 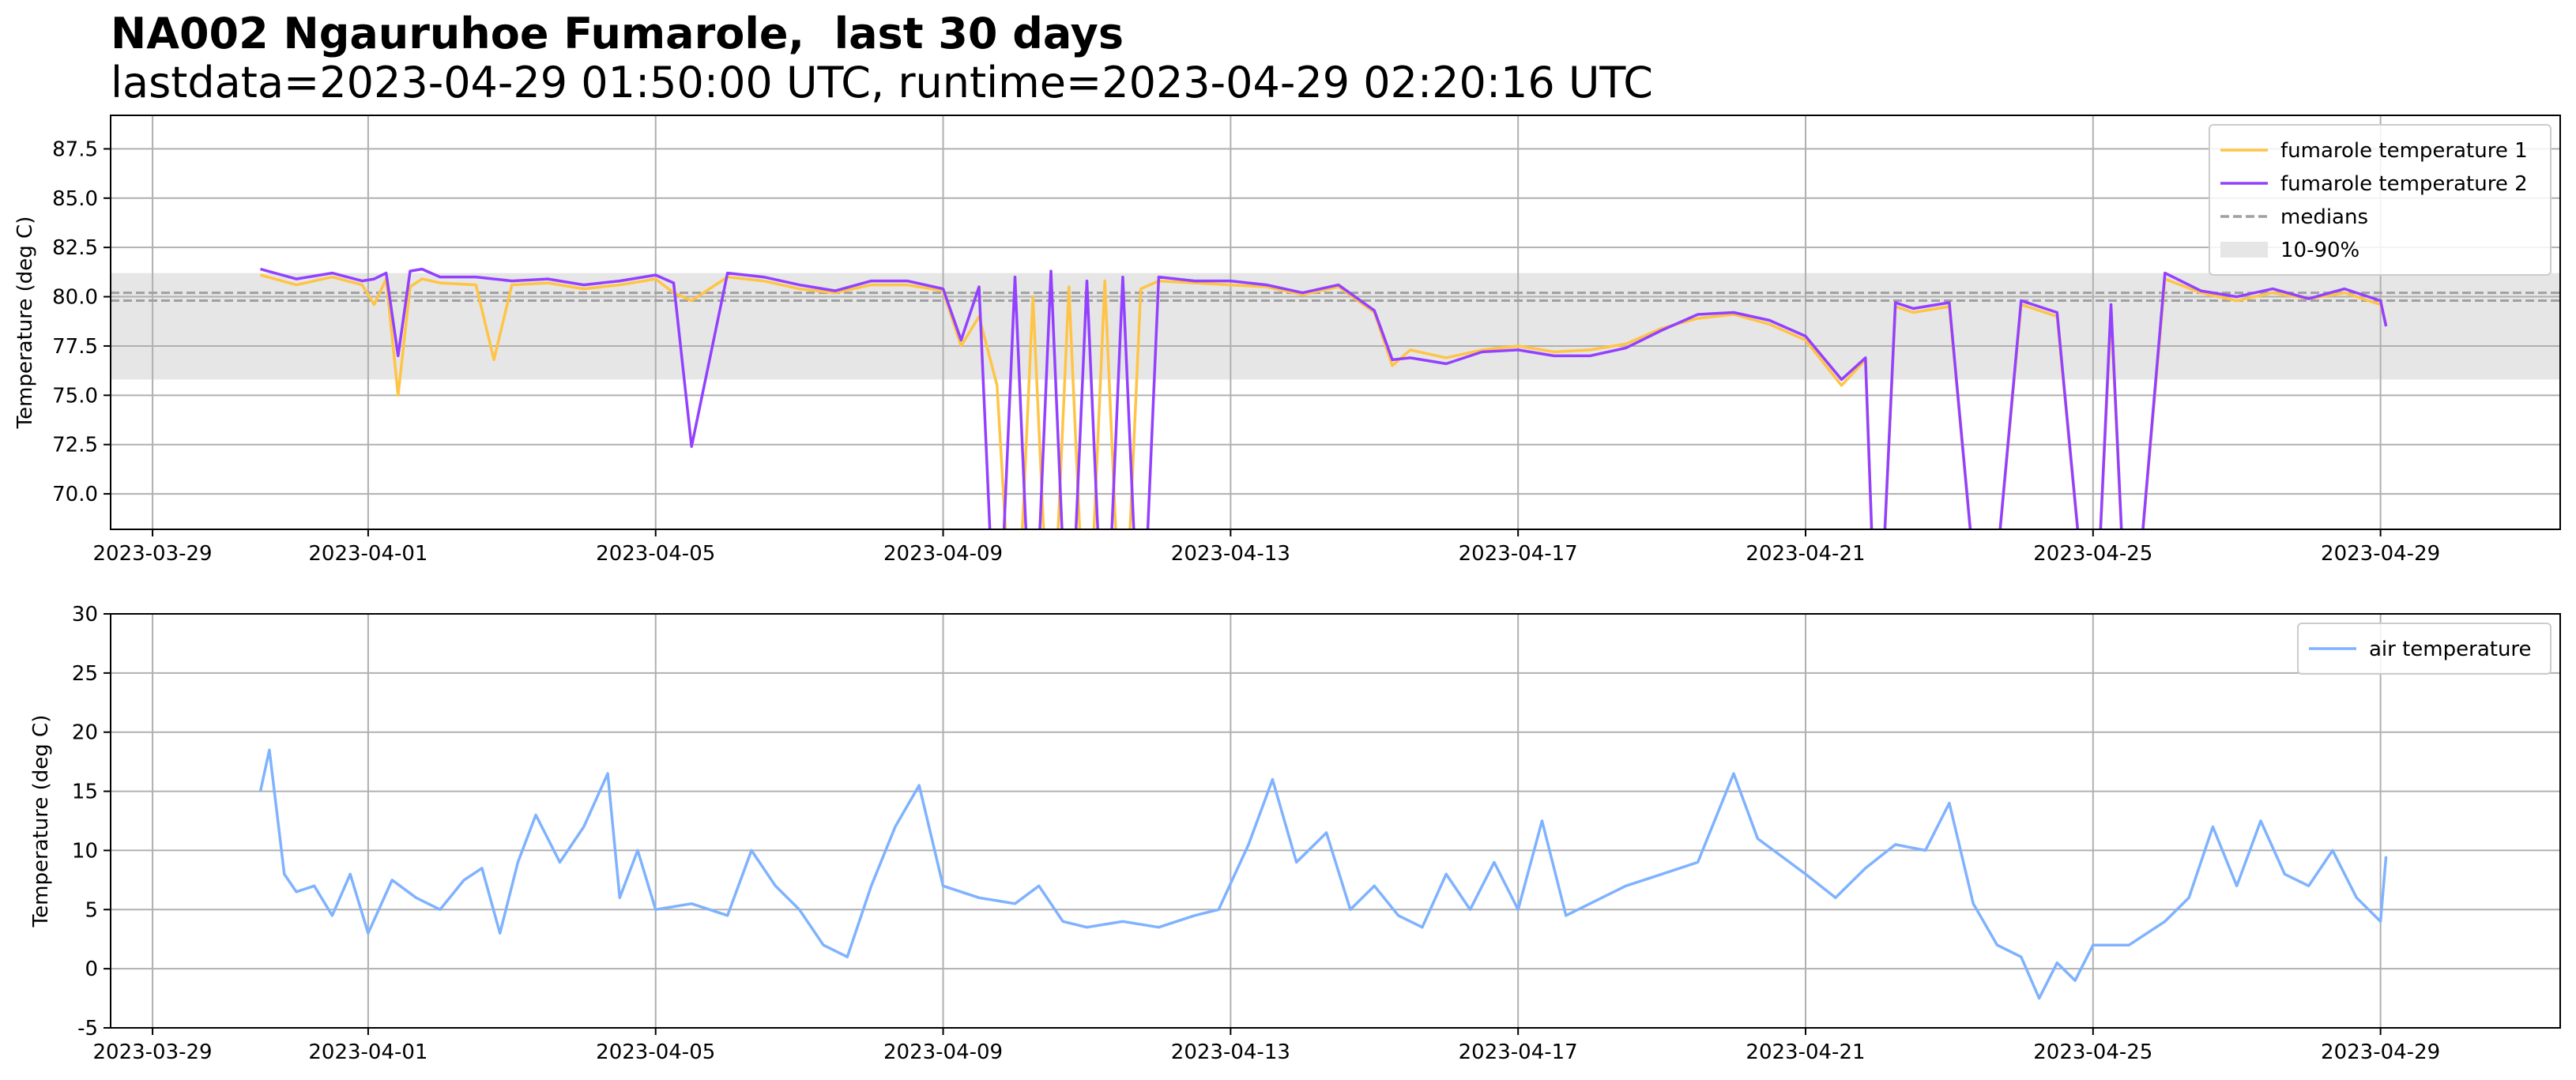 I want to click on y-tick-label: 0, so click(x=91, y=969).